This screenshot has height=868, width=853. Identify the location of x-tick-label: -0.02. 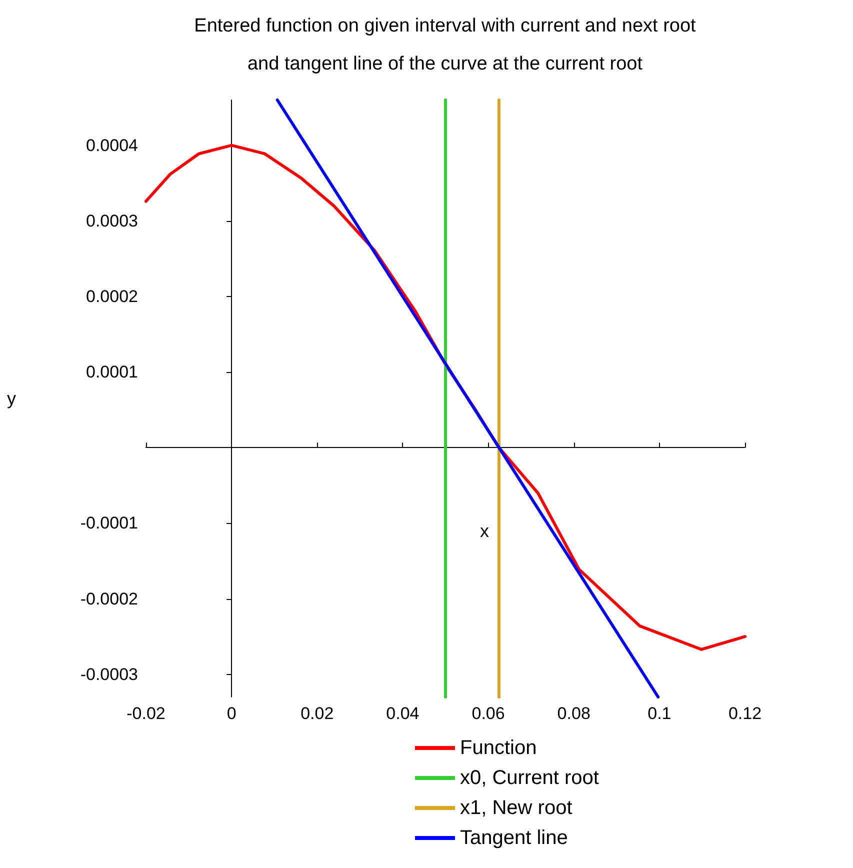
(146, 713).